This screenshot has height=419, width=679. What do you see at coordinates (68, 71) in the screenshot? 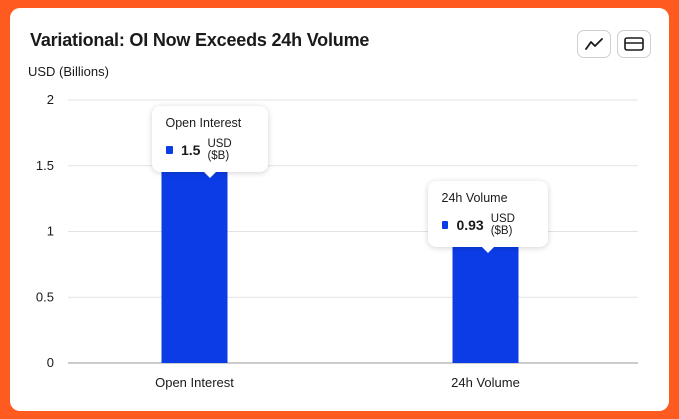
I see `y-axis-unit-label: USD (Billions)` at bounding box center [68, 71].